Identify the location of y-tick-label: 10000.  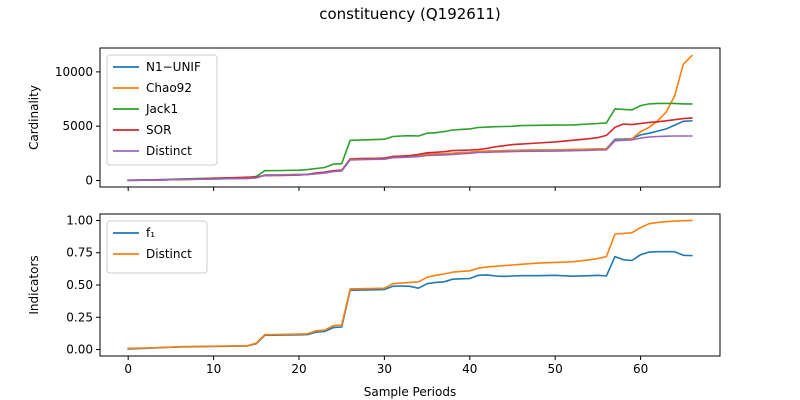
(74, 72).